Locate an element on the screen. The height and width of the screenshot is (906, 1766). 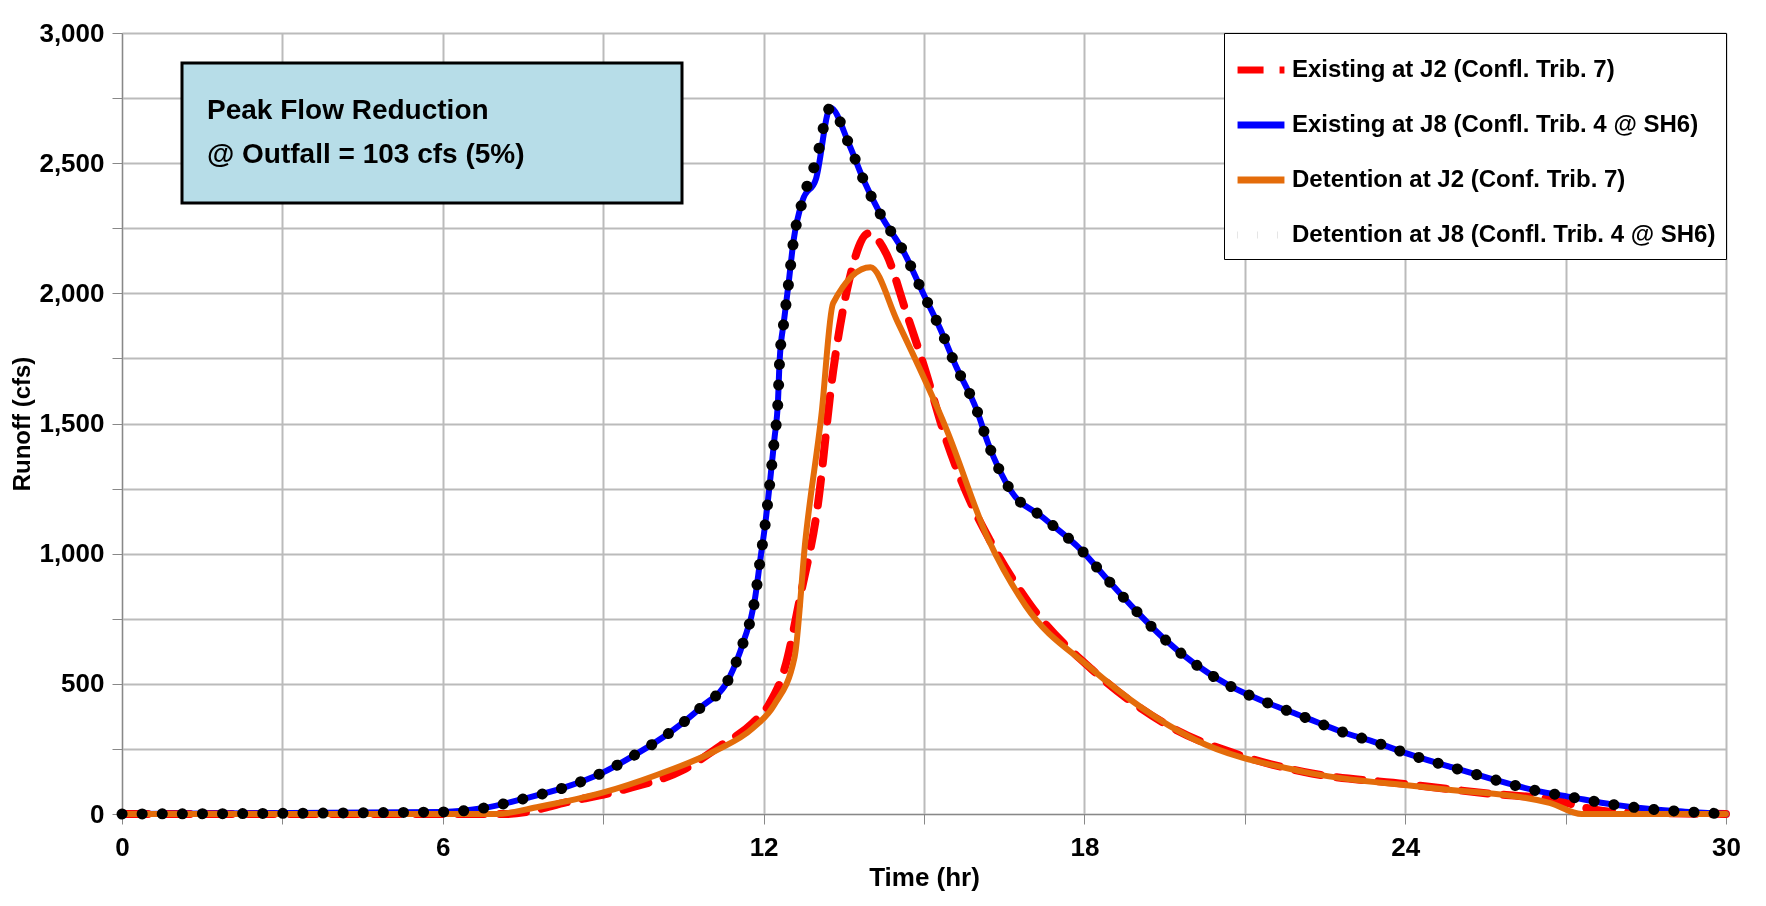
x-tick-label: 24 is located at coordinates (1406, 846).